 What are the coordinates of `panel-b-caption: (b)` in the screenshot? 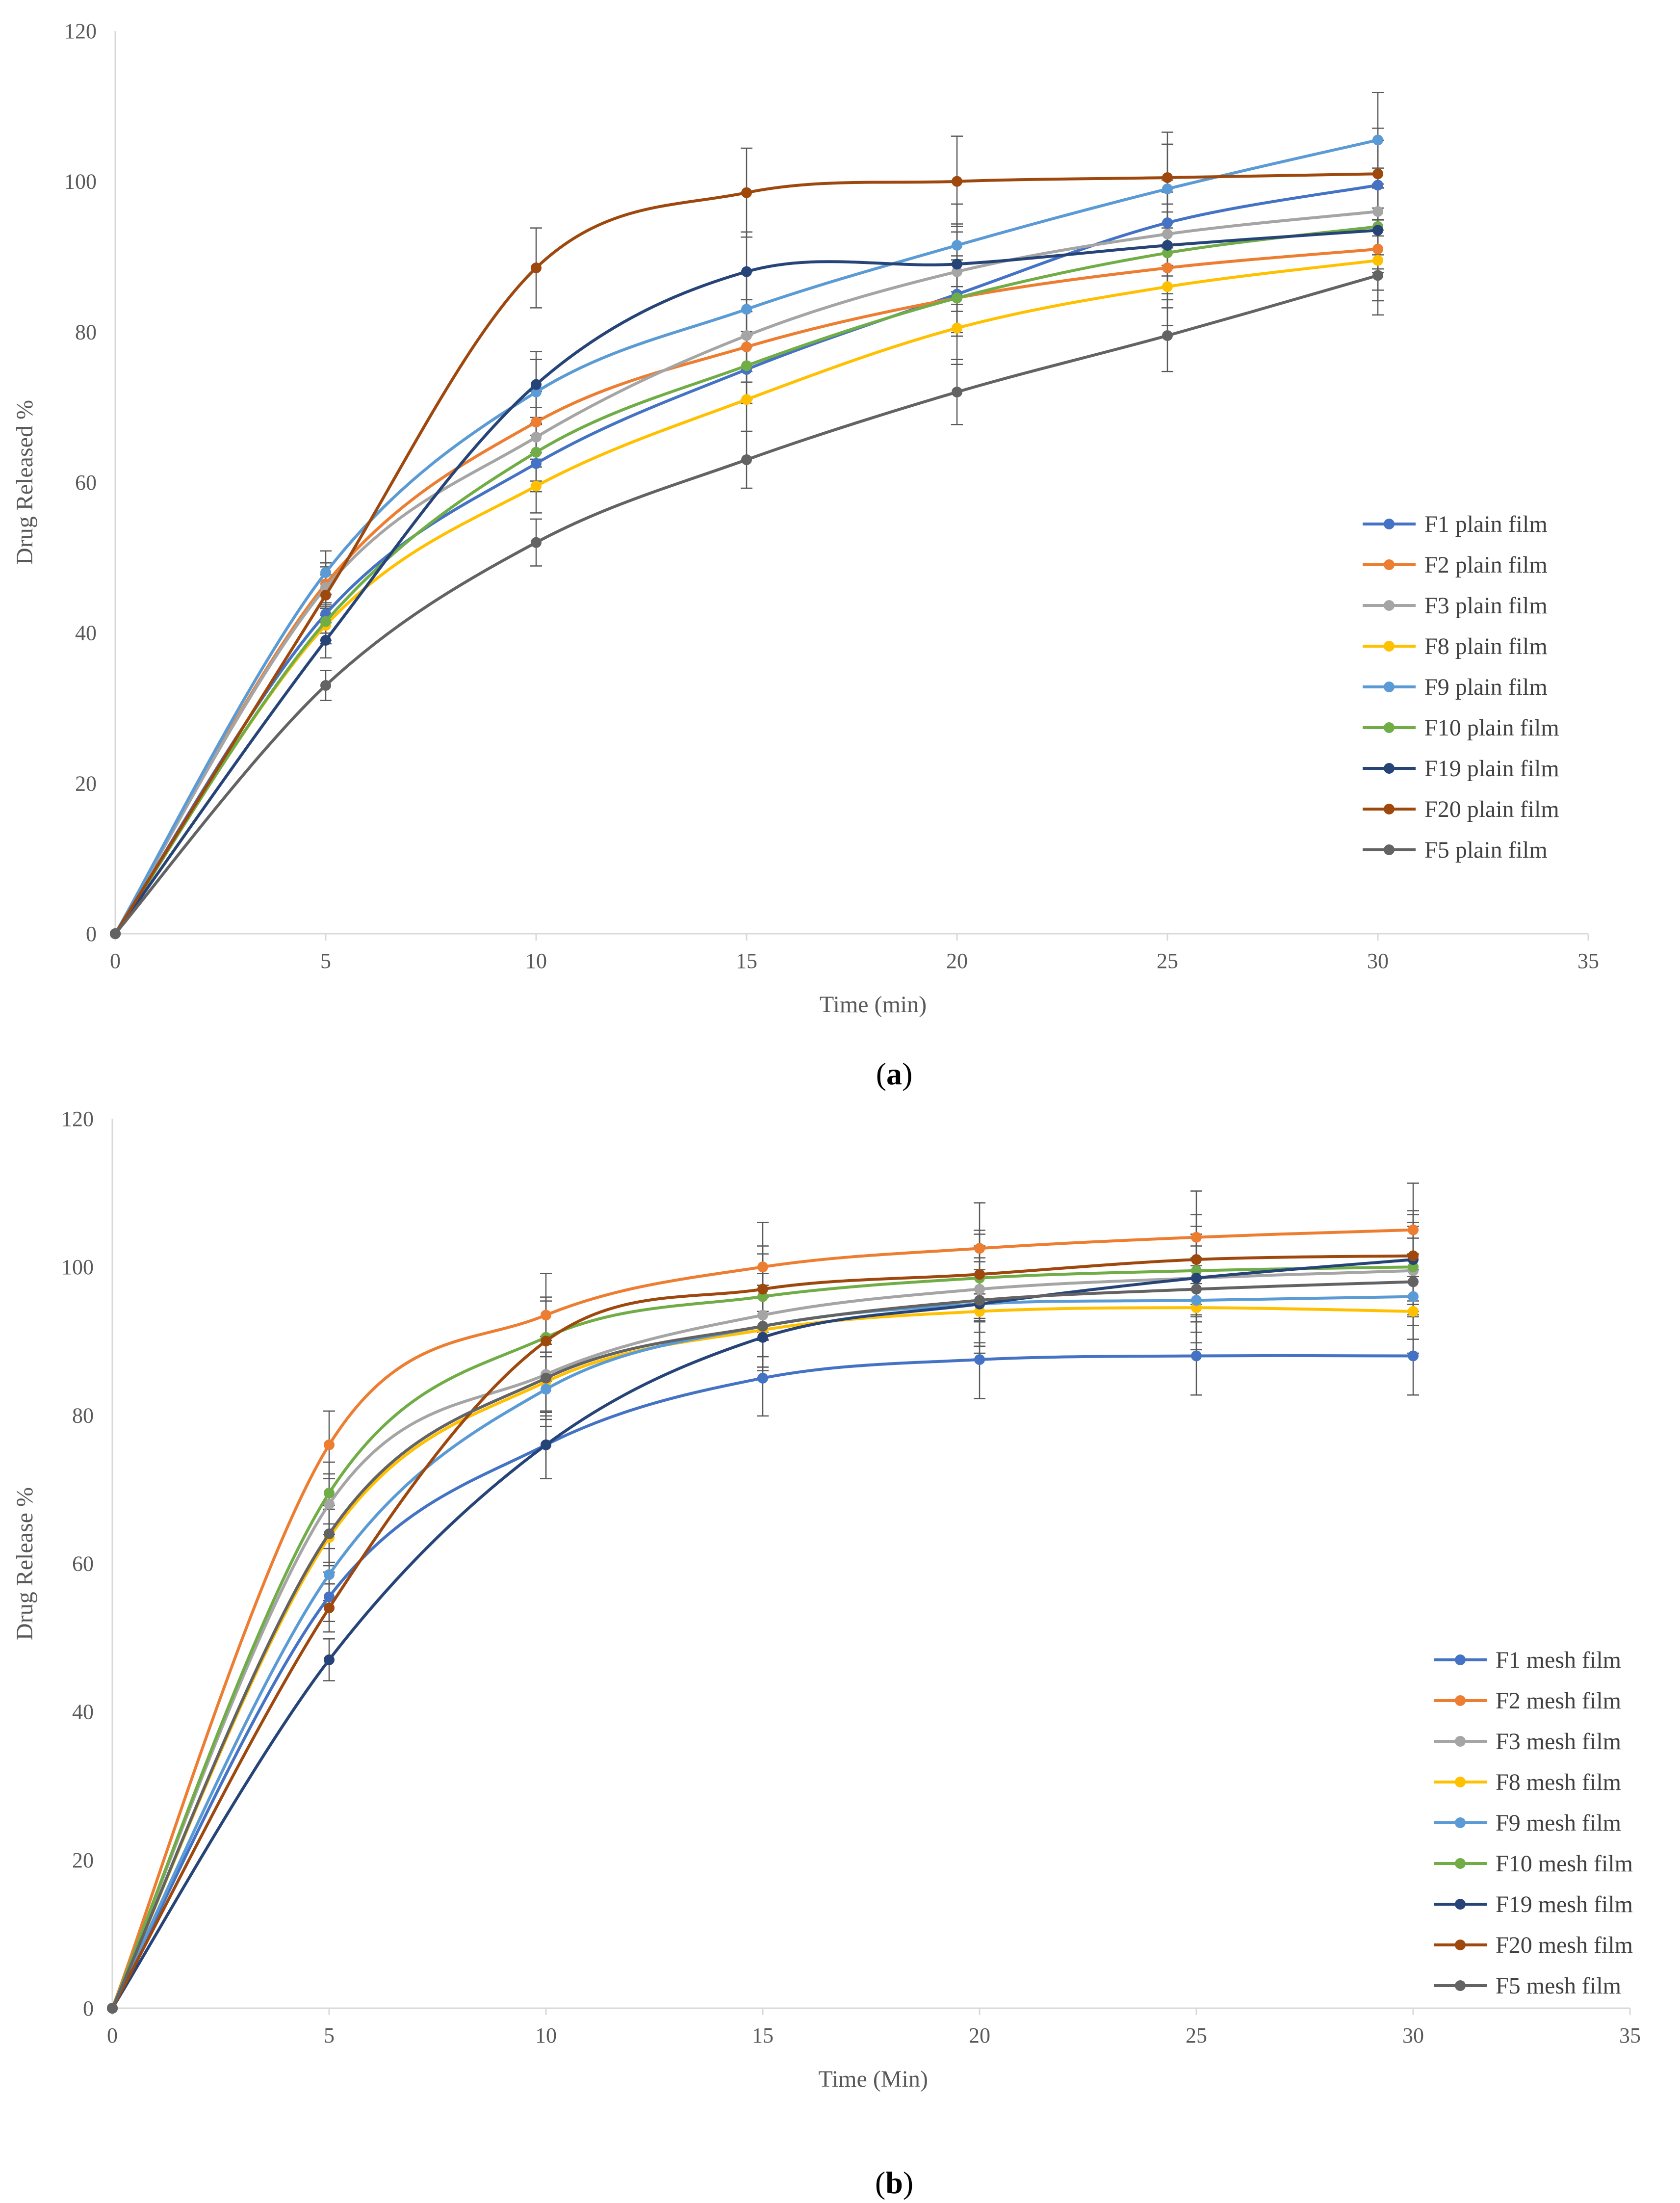 It's located at (894, 2182).